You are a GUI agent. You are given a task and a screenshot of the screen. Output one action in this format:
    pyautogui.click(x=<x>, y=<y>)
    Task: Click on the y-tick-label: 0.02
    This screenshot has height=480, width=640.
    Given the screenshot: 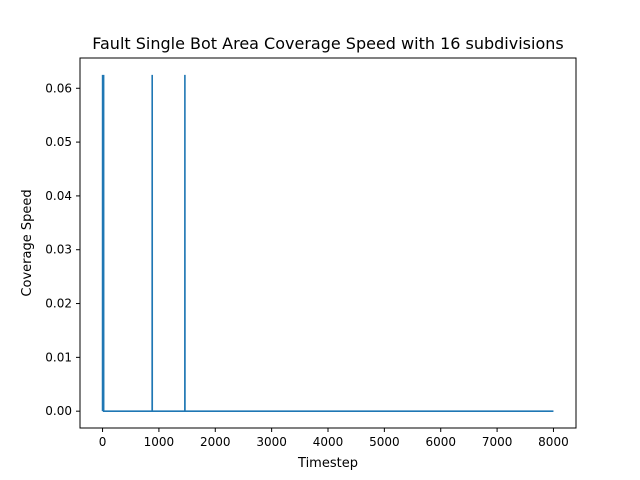 What is the action you would take?
    pyautogui.click(x=58, y=304)
    